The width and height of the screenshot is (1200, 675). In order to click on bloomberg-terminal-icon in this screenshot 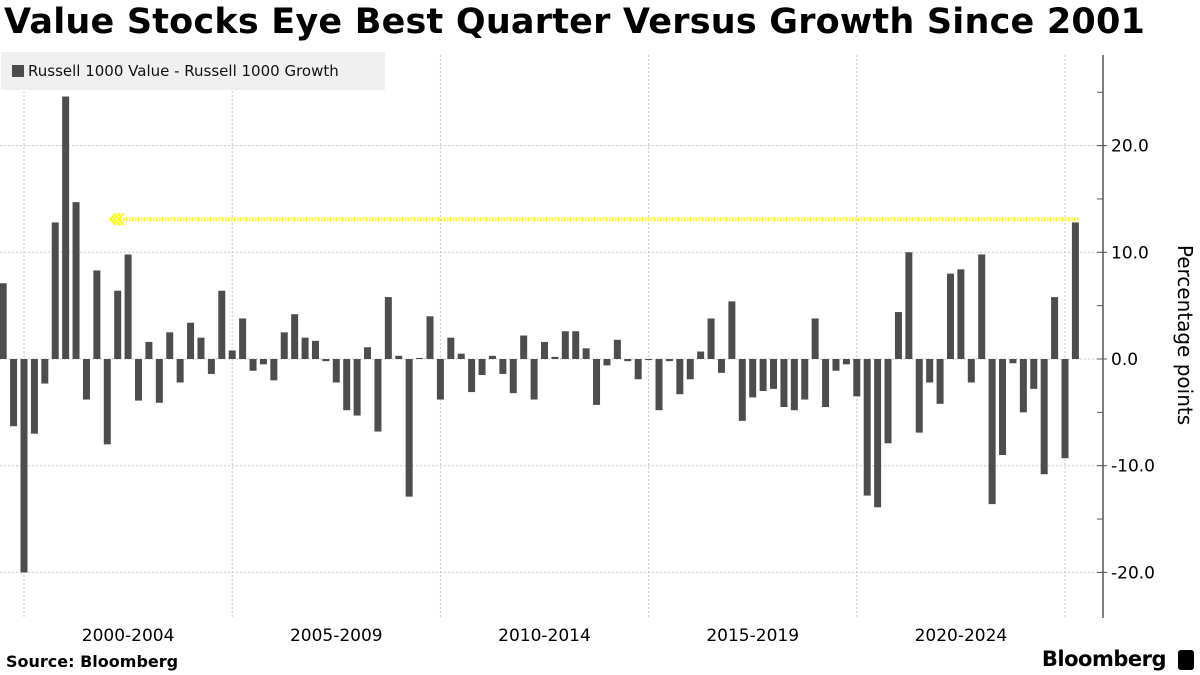, I will do `click(1186, 660)`.